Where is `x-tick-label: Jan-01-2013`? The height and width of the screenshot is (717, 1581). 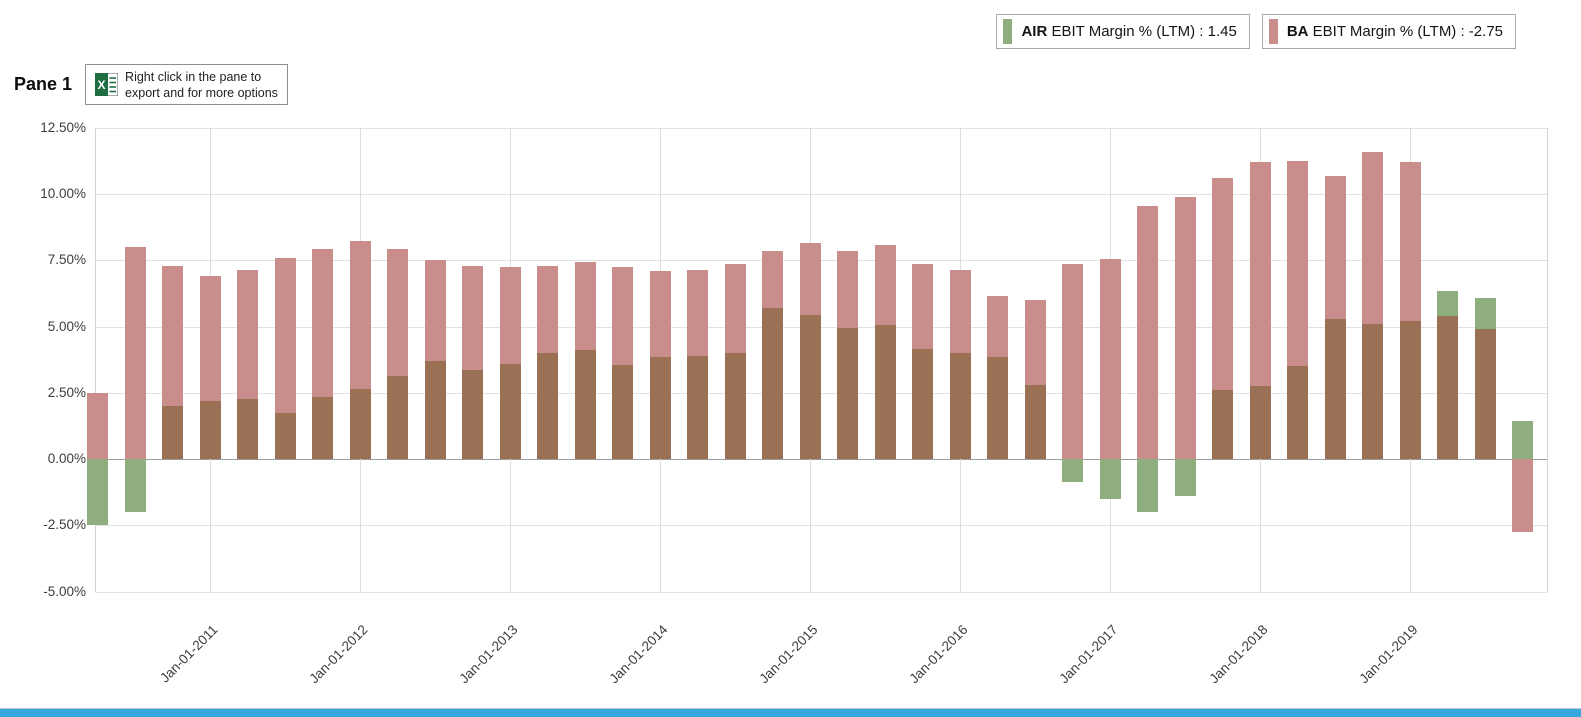 x-tick-label: Jan-01-2013 is located at coordinates (488, 654).